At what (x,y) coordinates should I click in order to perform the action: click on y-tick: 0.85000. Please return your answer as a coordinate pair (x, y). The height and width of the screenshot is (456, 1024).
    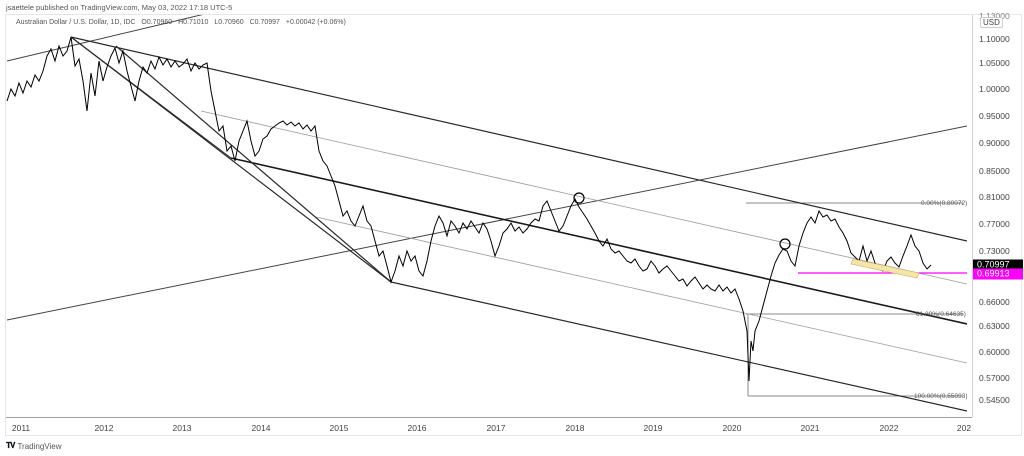
    Looking at the image, I should click on (994, 171).